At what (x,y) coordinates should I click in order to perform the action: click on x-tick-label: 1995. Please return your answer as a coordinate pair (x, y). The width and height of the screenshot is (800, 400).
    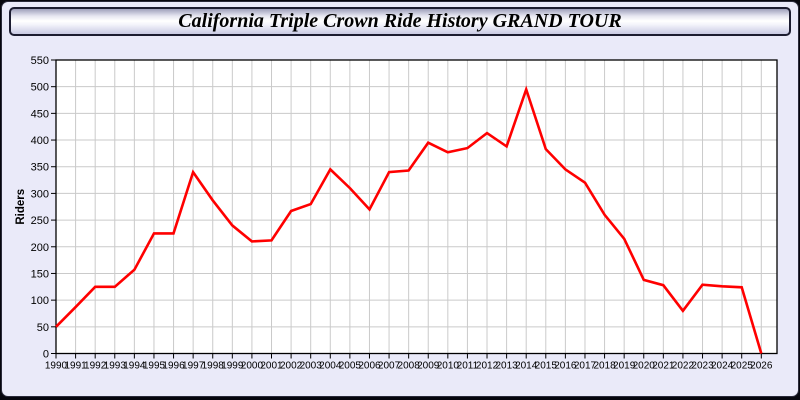
    Looking at the image, I should click on (154, 366).